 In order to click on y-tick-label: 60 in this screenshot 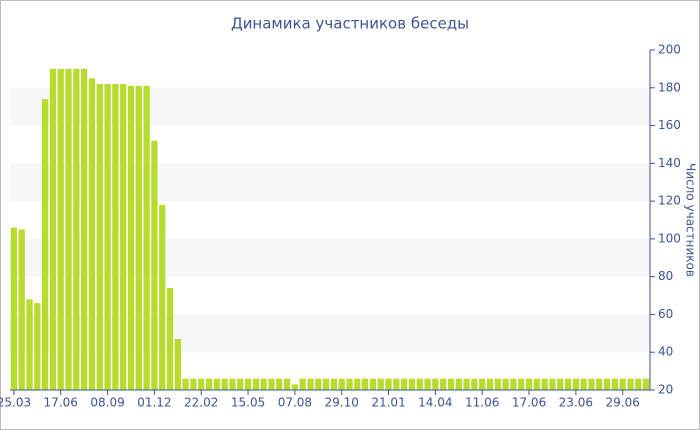, I will do `click(665, 314)`.